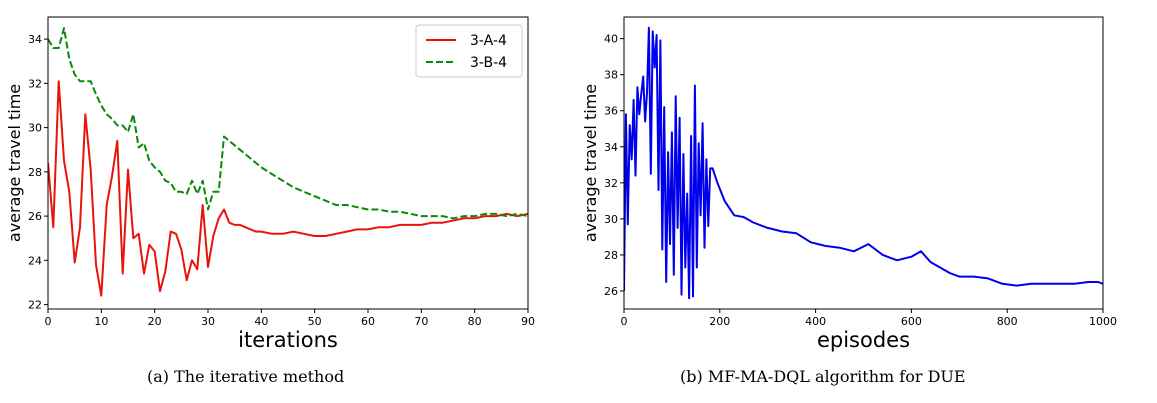 This screenshot has height=403, width=1157. I want to click on y-tick-label: 36, so click(611, 111).